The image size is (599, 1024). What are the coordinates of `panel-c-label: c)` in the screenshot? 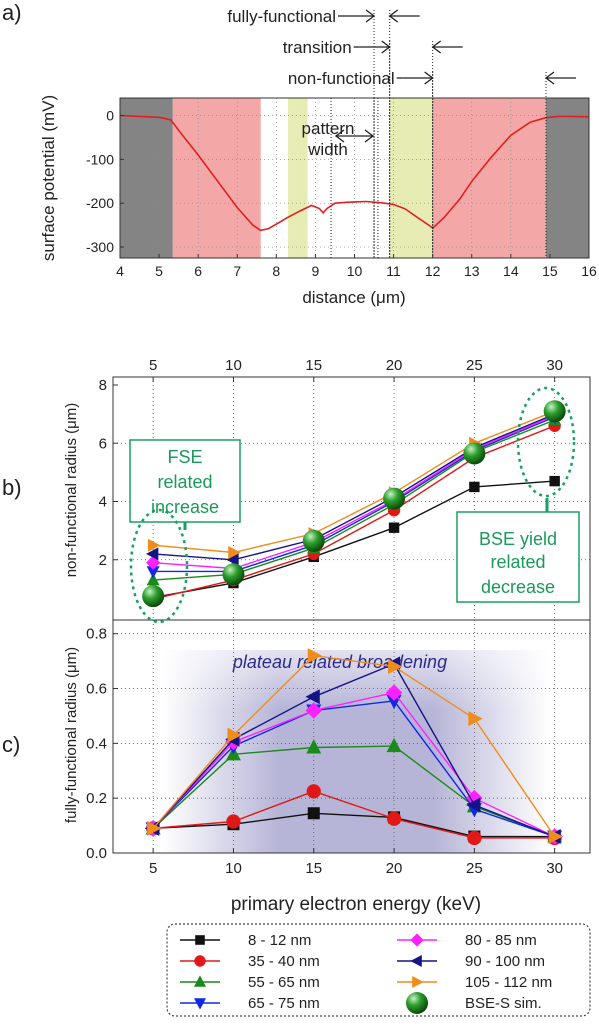 It's located at (11, 744).